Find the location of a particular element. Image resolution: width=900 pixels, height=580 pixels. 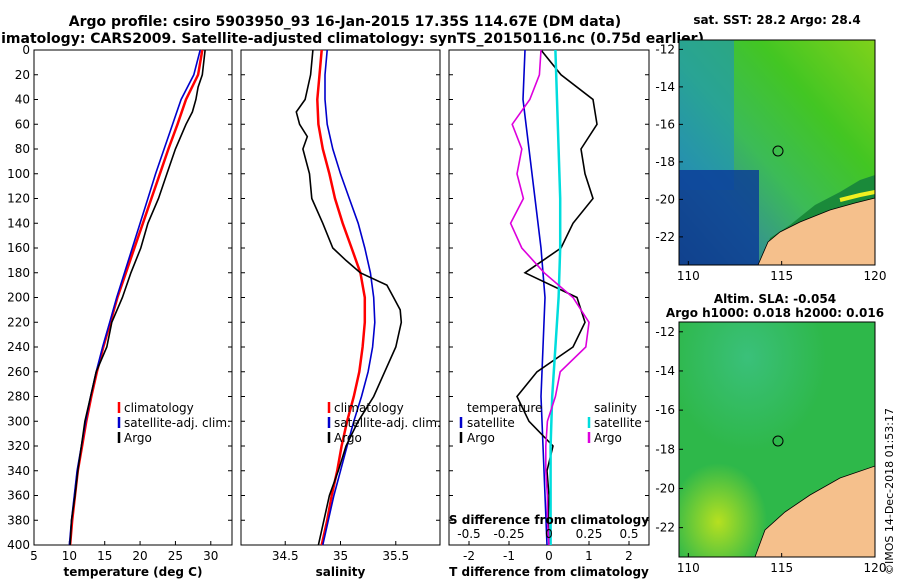

series-s-satellite is located at coordinates (555, 297).